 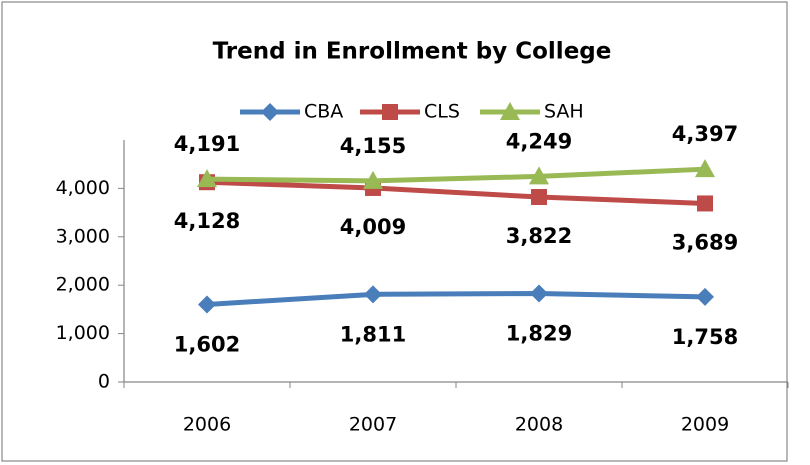 I want to click on data-label: 1,758, so click(x=705, y=337).